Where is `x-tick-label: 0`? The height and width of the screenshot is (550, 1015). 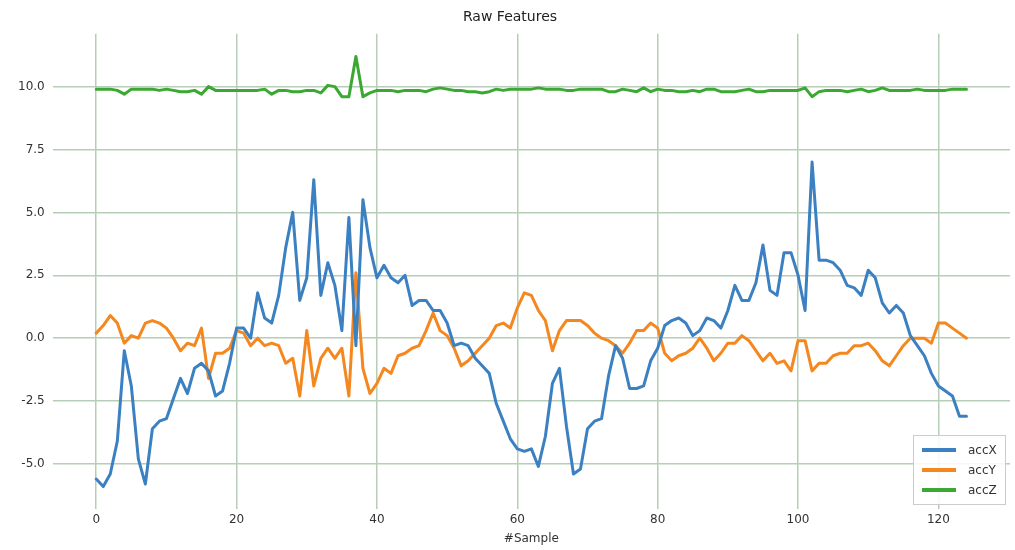 x-tick-label: 0 is located at coordinates (96, 518).